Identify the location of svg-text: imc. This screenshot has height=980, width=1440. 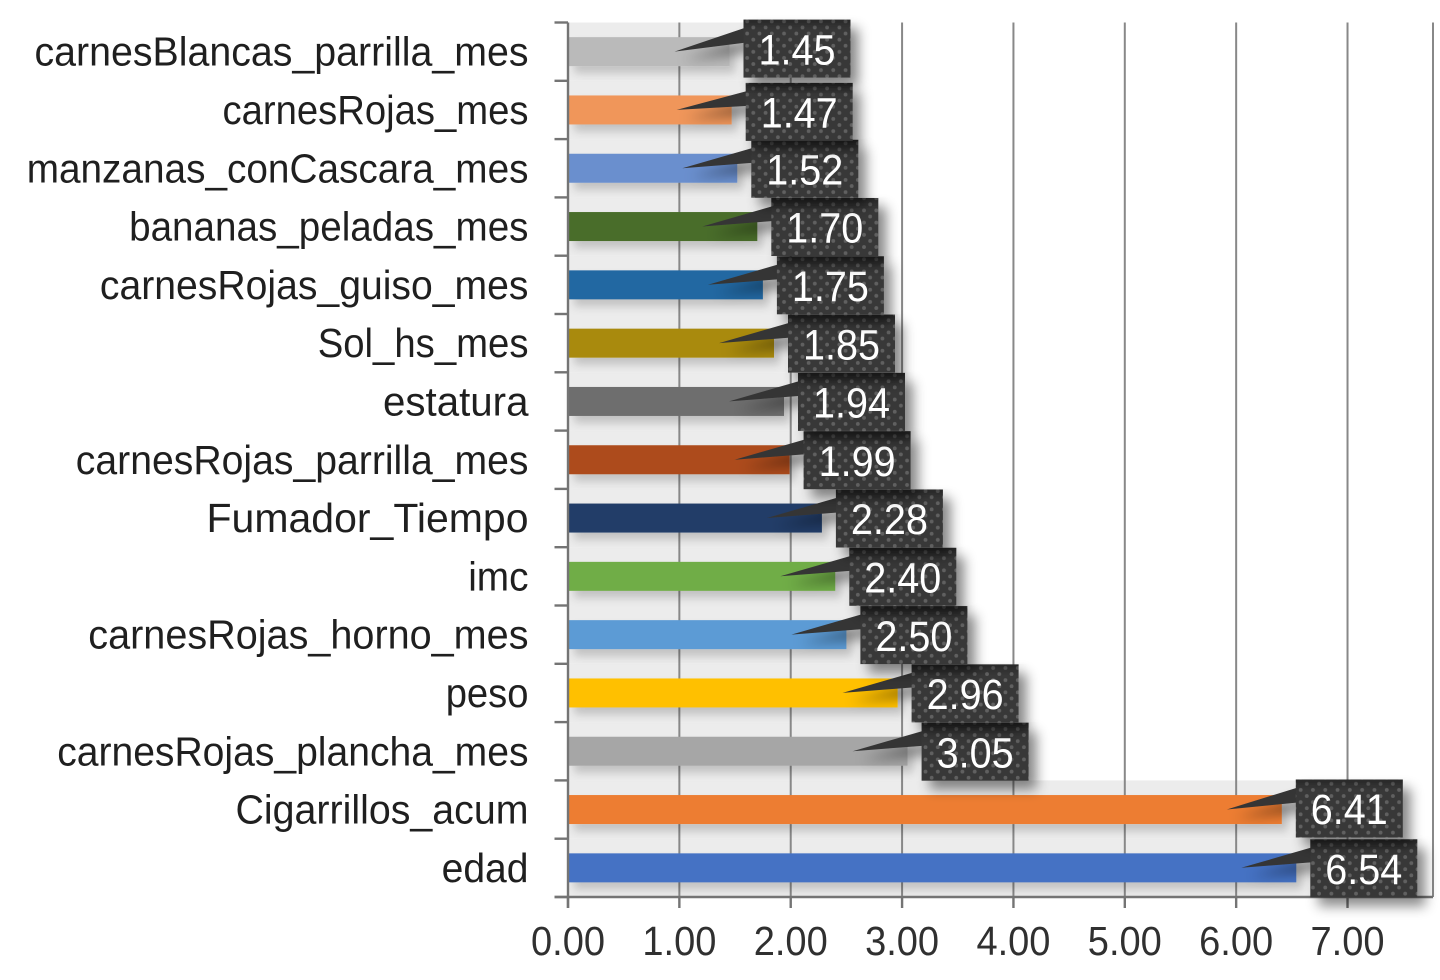
(498, 576).